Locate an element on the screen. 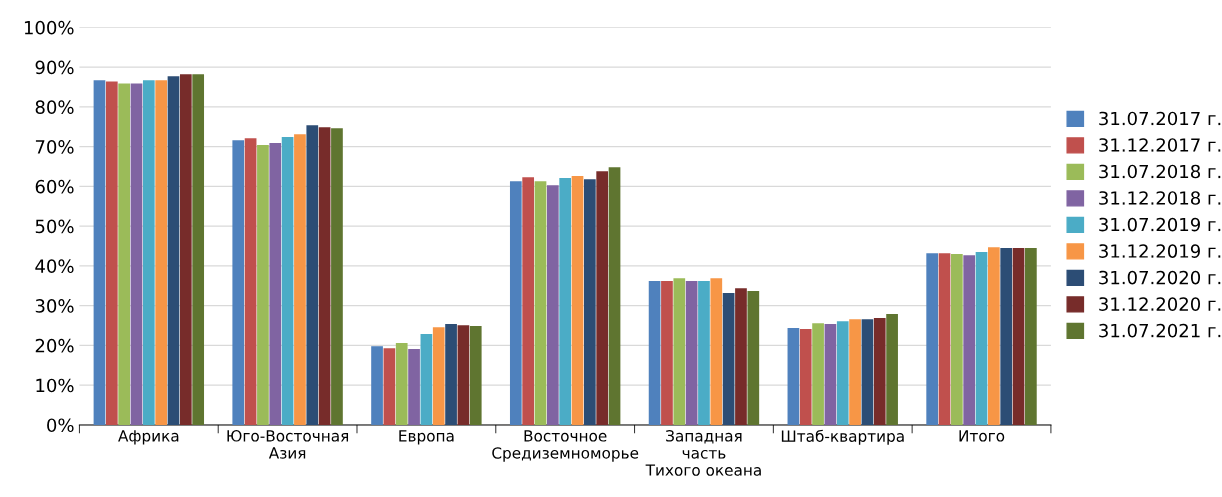 This screenshot has height=497, width=1222. legend-label: 31.12.2019 г. is located at coordinates (1160, 251).